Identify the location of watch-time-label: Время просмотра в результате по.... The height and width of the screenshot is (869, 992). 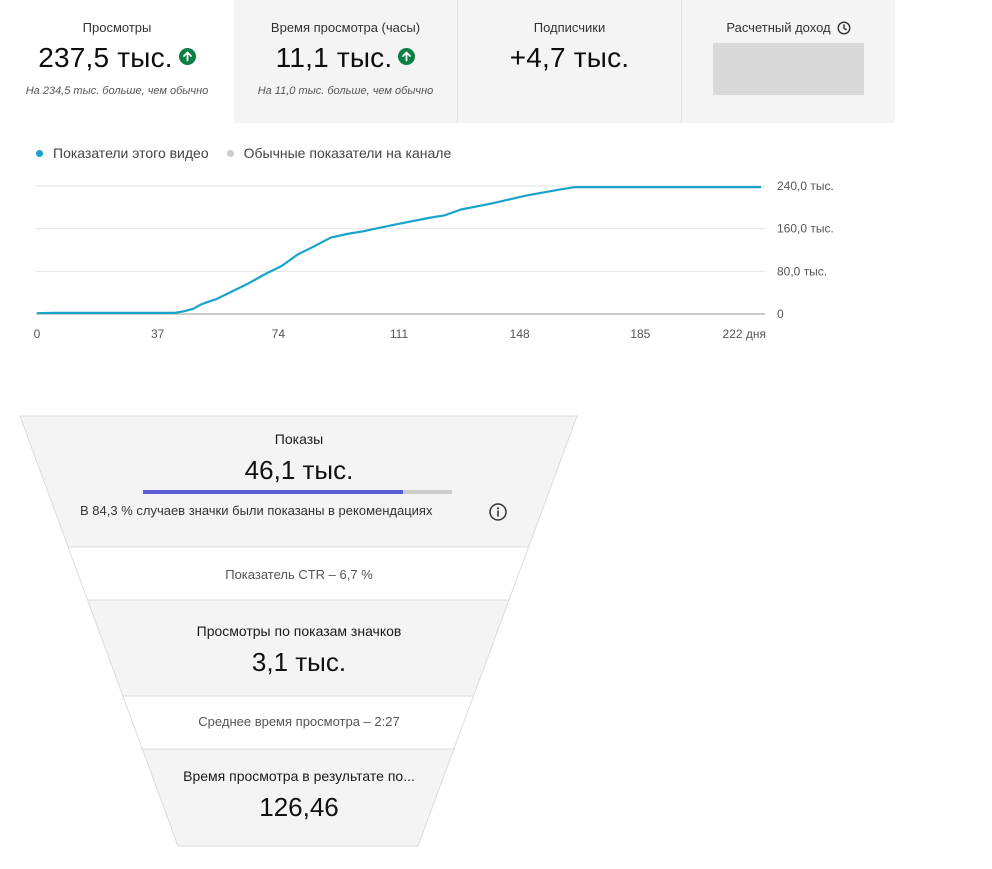
(299, 776).